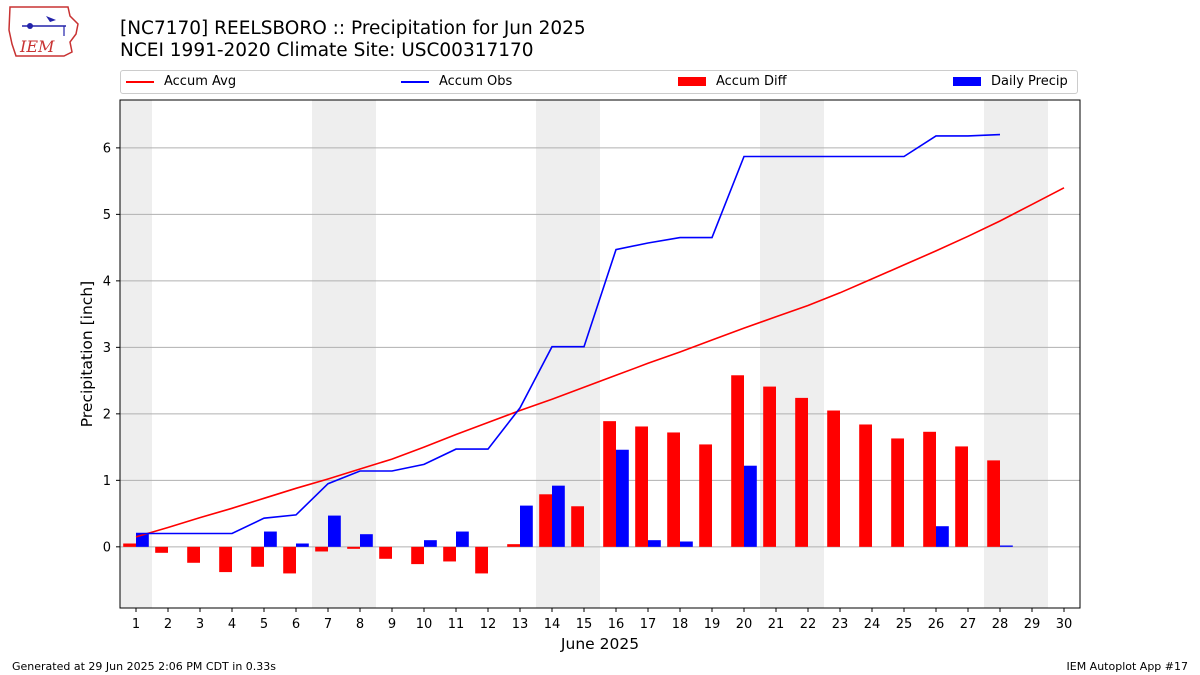 The width and height of the screenshot is (1200, 675). What do you see at coordinates (456, 624) in the screenshot?
I see `x-tick-label-11: 11` at bounding box center [456, 624].